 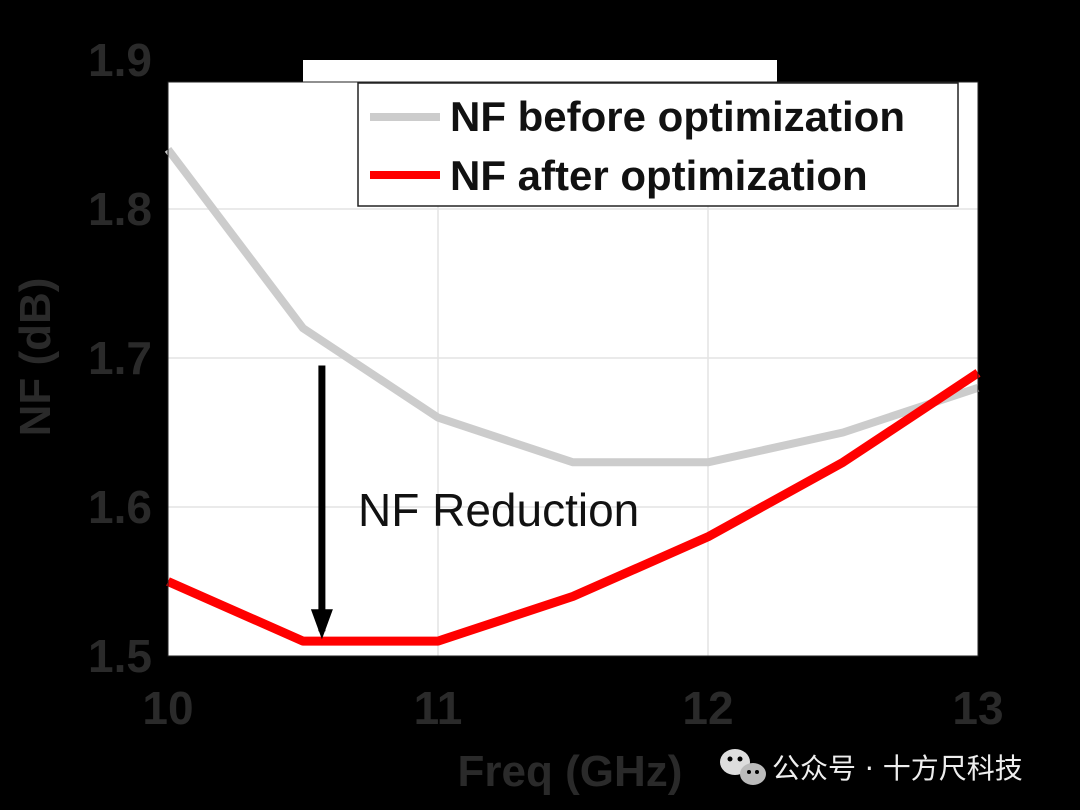 I want to click on legend-label-before: NF before optimization, so click(x=677, y=116).